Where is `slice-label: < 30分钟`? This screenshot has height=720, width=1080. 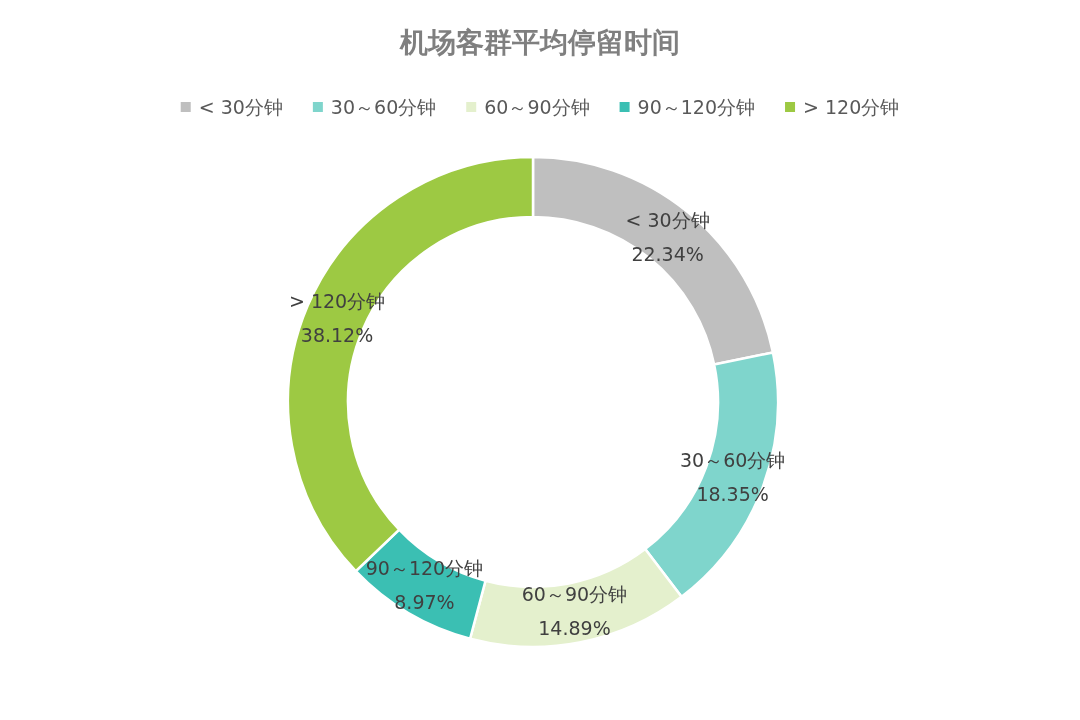
slice-label: < 30分钟 is located at coordinates (667, 219).